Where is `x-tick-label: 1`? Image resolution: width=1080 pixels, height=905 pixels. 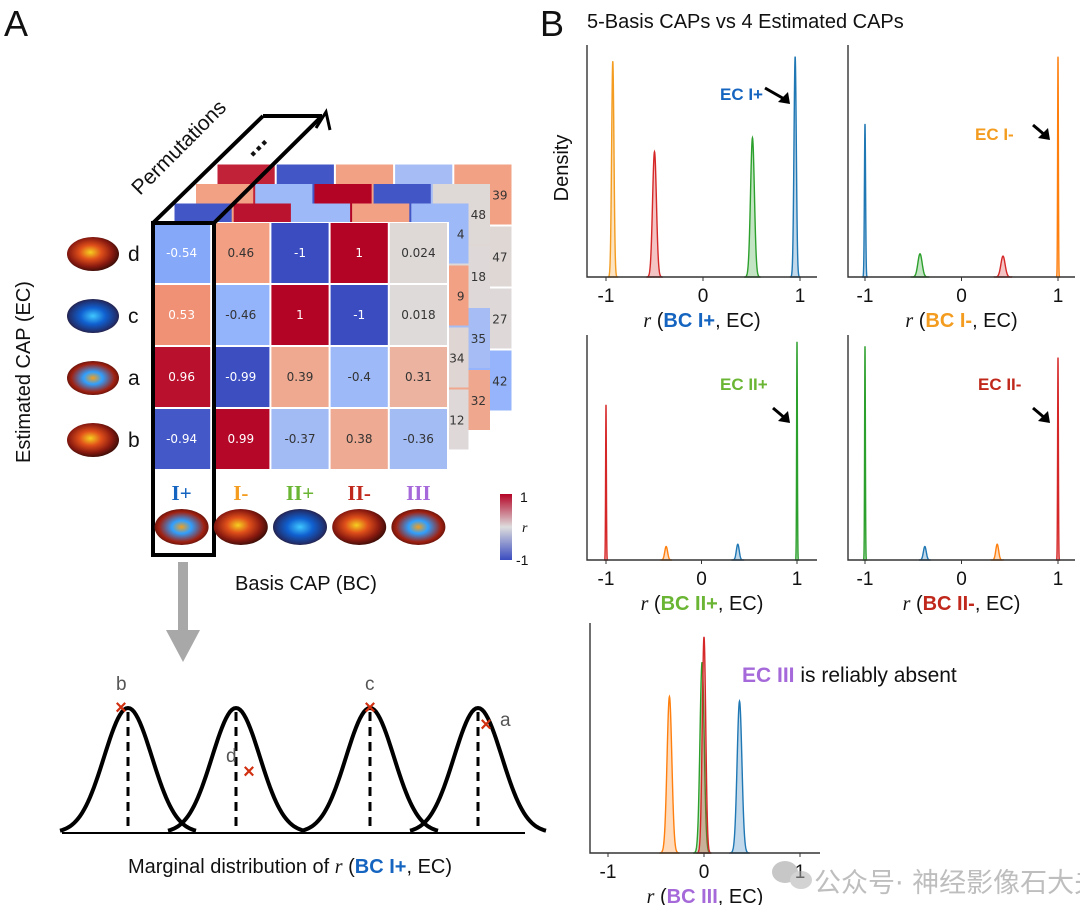 x-tick-label: 1 is located at coordinates (1058, 579).